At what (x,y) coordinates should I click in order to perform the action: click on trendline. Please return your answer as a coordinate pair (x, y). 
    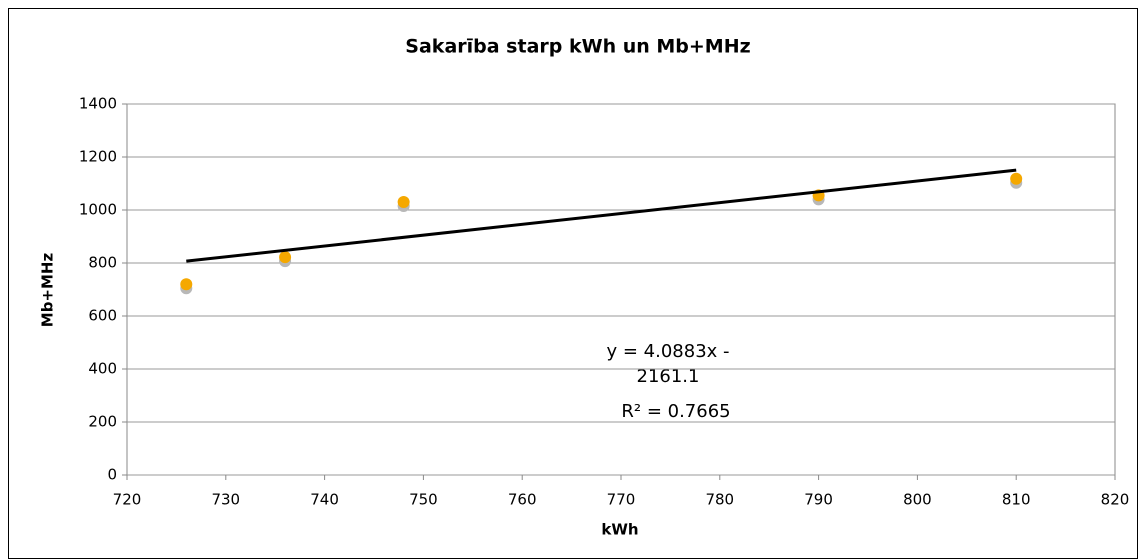
    Looking at the image, I should click on (601, 215).